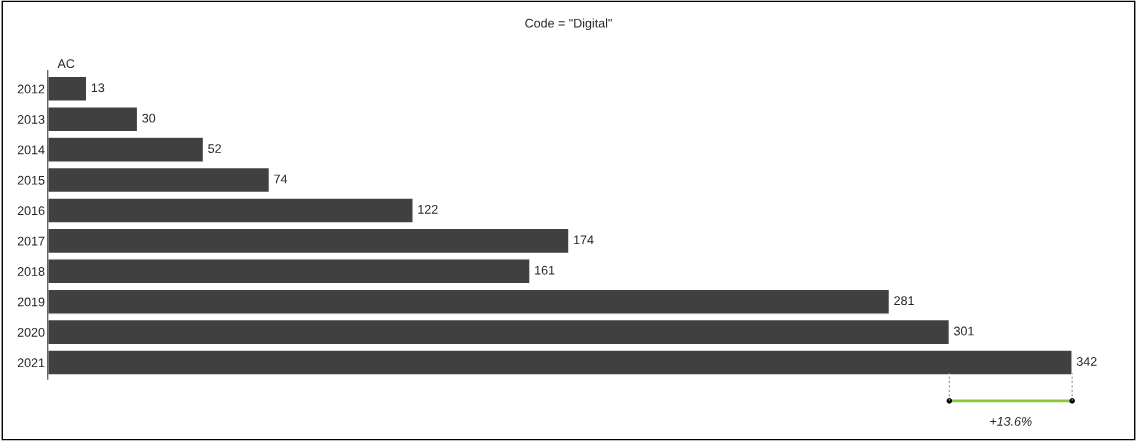 The image size is (1137, 441). What do you see at coordinates (904, 301) in the screenshot?
I see `data-label: 281` at bounding box center [904, 301].